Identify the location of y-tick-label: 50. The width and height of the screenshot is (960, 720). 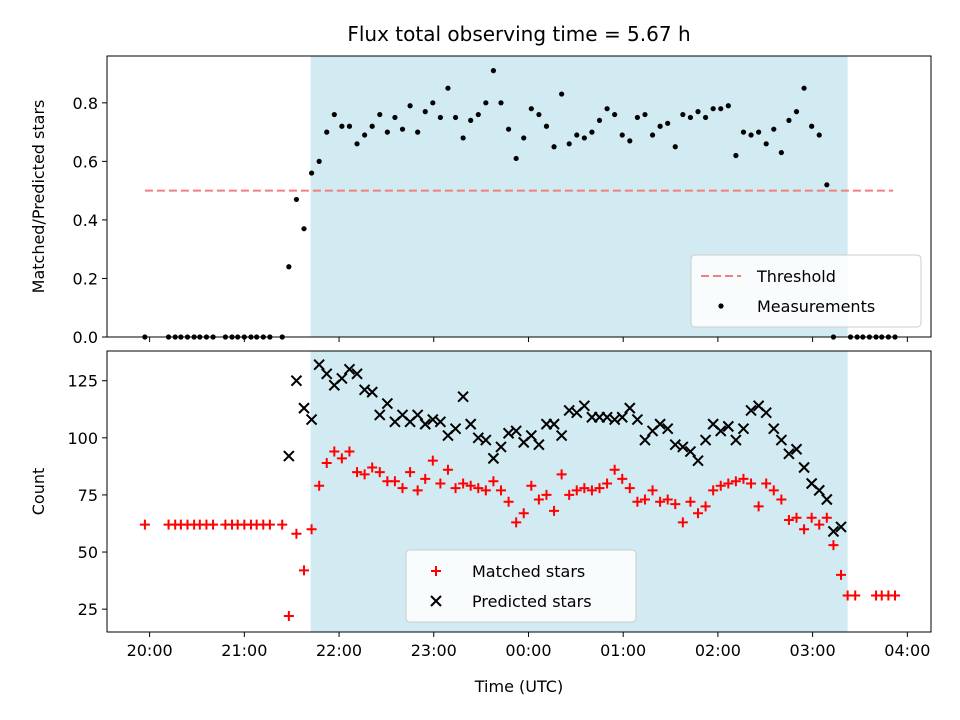
(88, 552).